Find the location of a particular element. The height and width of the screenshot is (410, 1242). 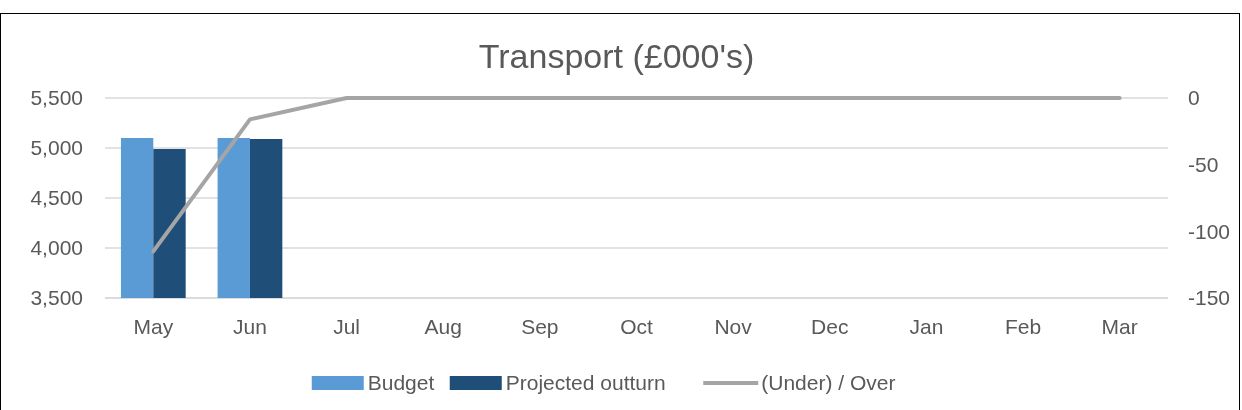

x-tick-label: Nov is located at coordinates (733, 326).